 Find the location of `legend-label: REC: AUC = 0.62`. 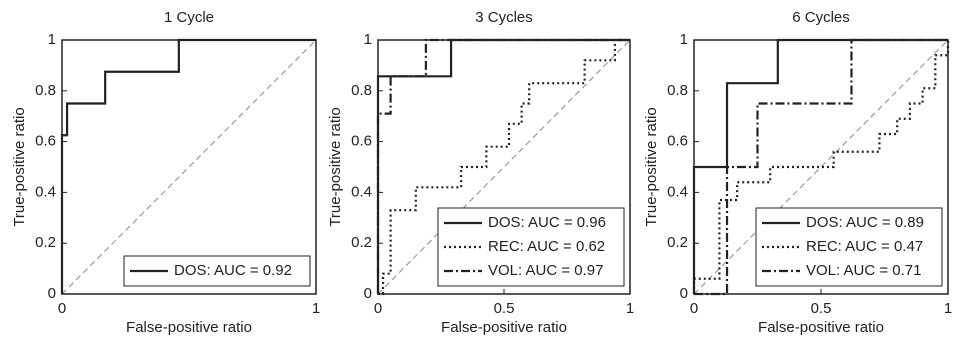

legend-label: REC: AUC = 0.62 is located at coordinates (546, 246).